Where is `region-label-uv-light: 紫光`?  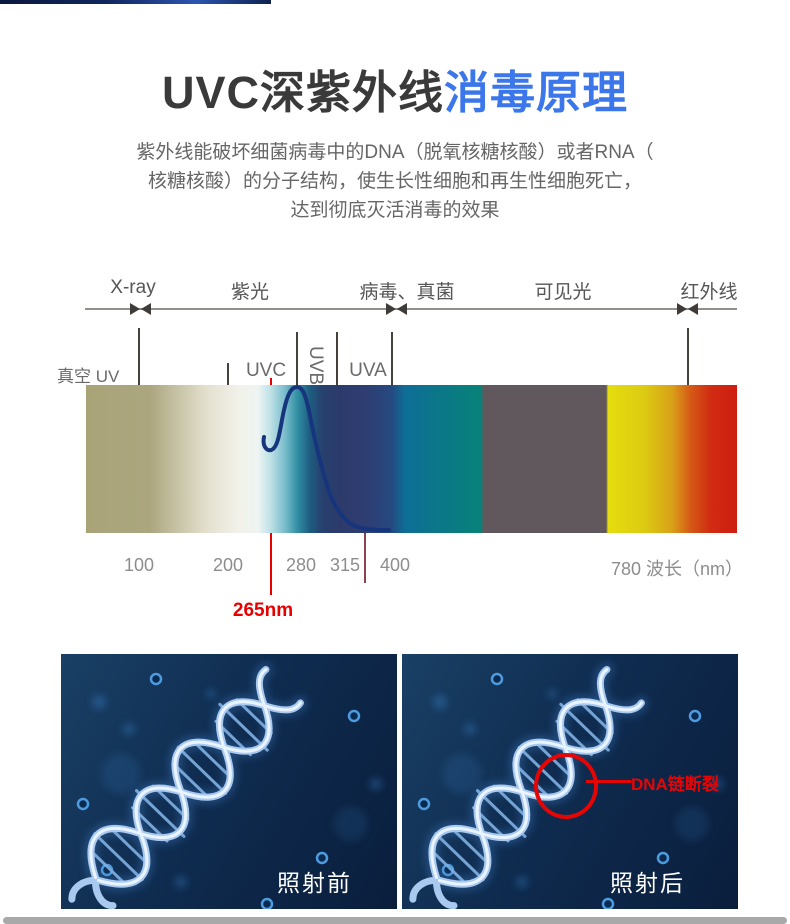
region-label-uv-light: 紫光 is located at coordinates (250, 292).